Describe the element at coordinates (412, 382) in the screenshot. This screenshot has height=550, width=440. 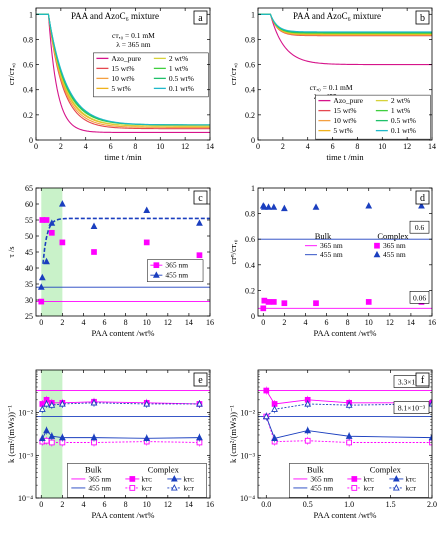
I see `annotation-text: 3.3×10⁻²` at that location.